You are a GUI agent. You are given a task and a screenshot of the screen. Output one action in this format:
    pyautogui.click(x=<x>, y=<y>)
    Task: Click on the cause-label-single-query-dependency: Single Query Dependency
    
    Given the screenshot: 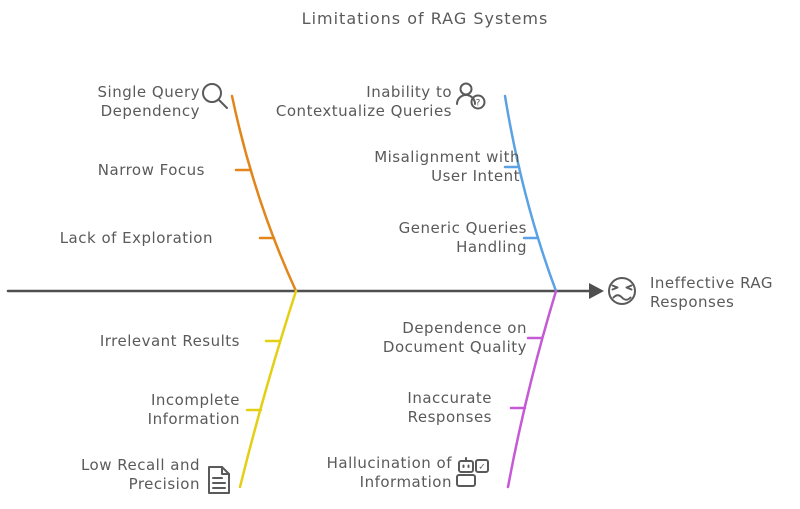 What is the action you would take?
    pyautogui.click(x=149, y=102)
    